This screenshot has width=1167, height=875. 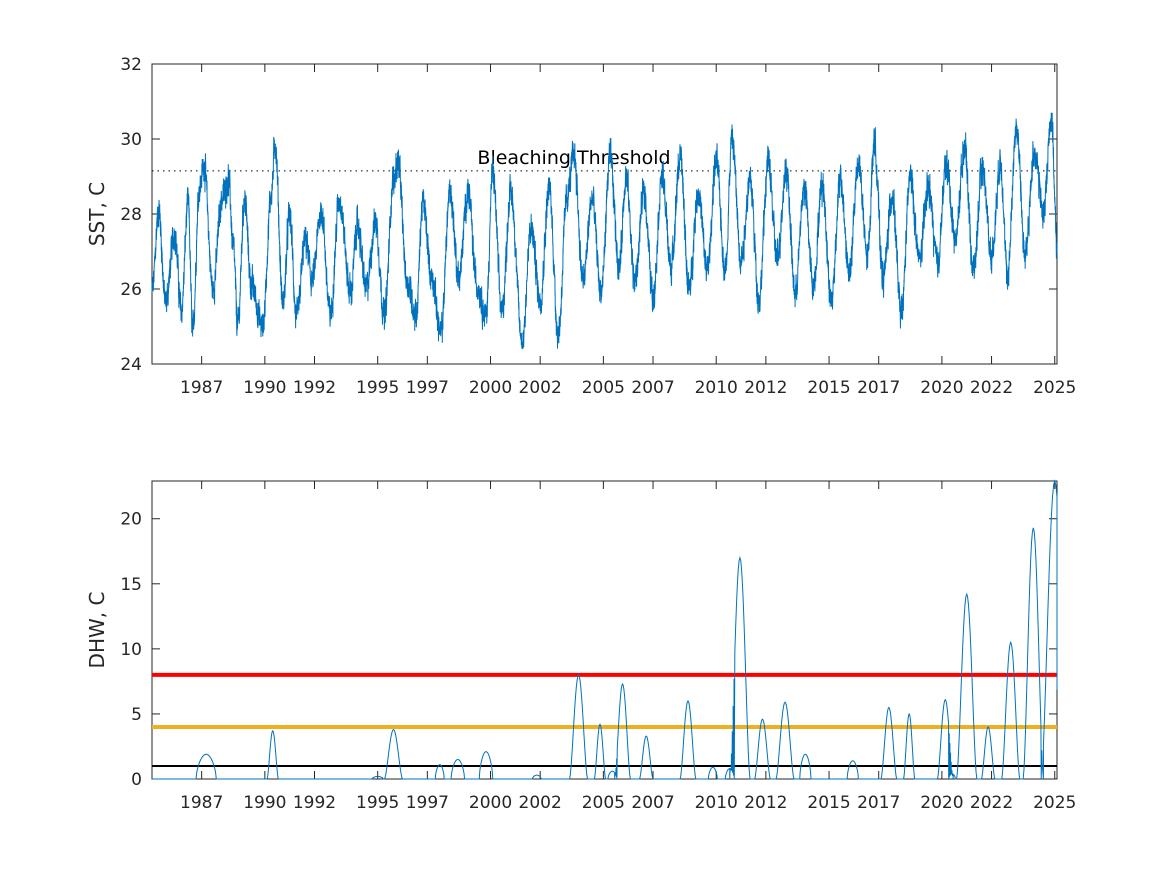 What do you see at coordinates (131, 140) in the screenshot?
I see `y-tick-label: 30` at bounding box center [131, 140].